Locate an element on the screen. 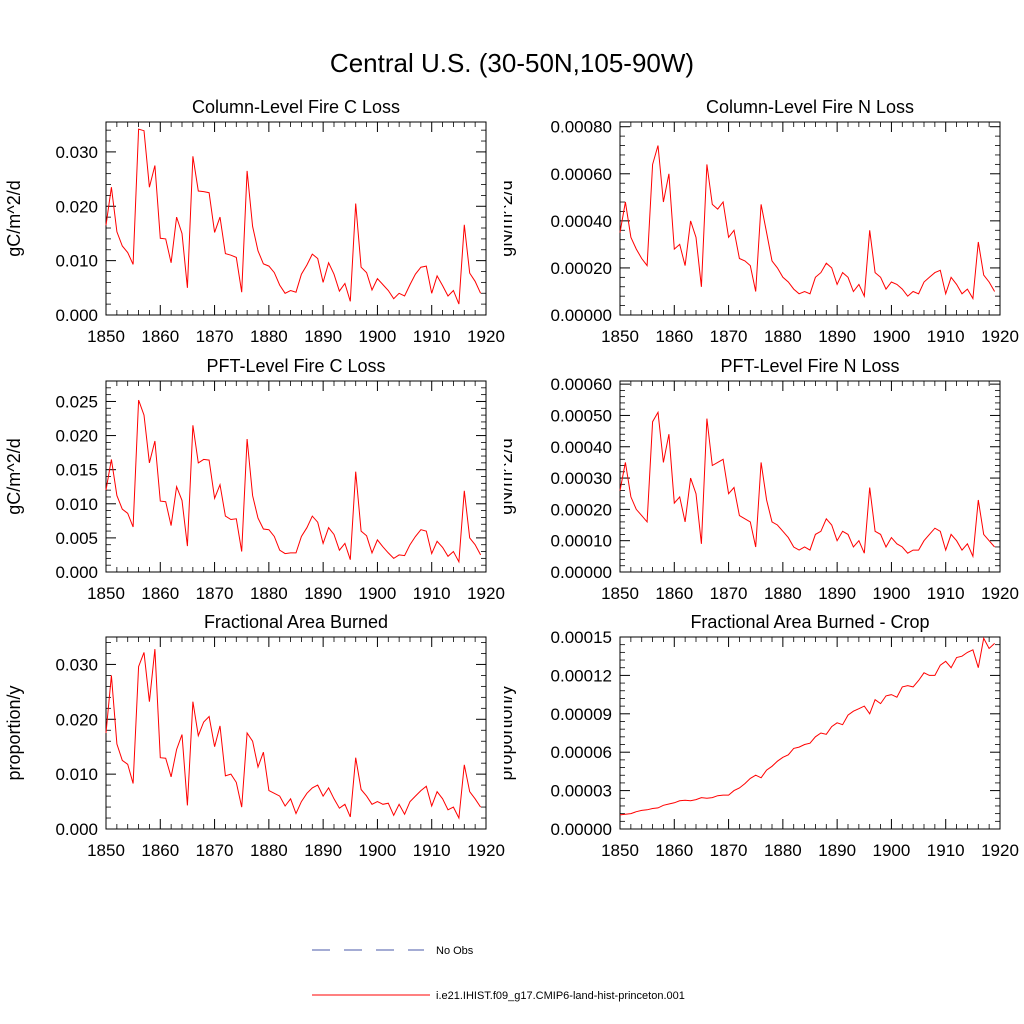 Image resolution: width=1024 pixels, height=1024 pixels. chart-2-xtick-label: 1920 is located at coordinates (486, 593).